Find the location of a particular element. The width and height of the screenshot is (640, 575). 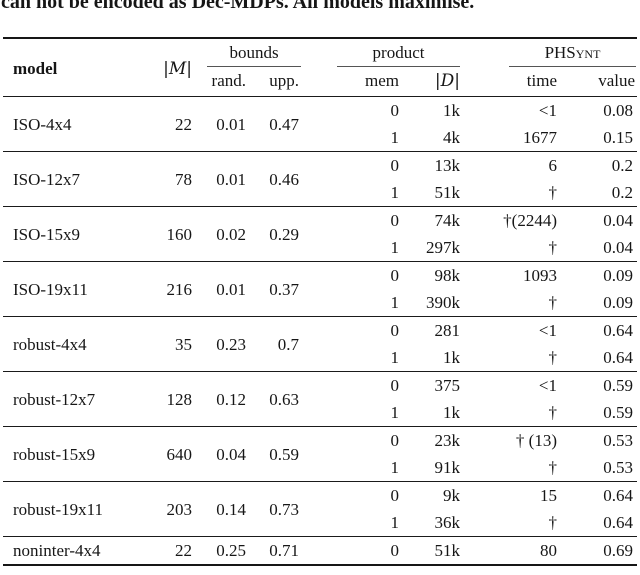

d-cell: 281 is located at coordinates (431, 330).